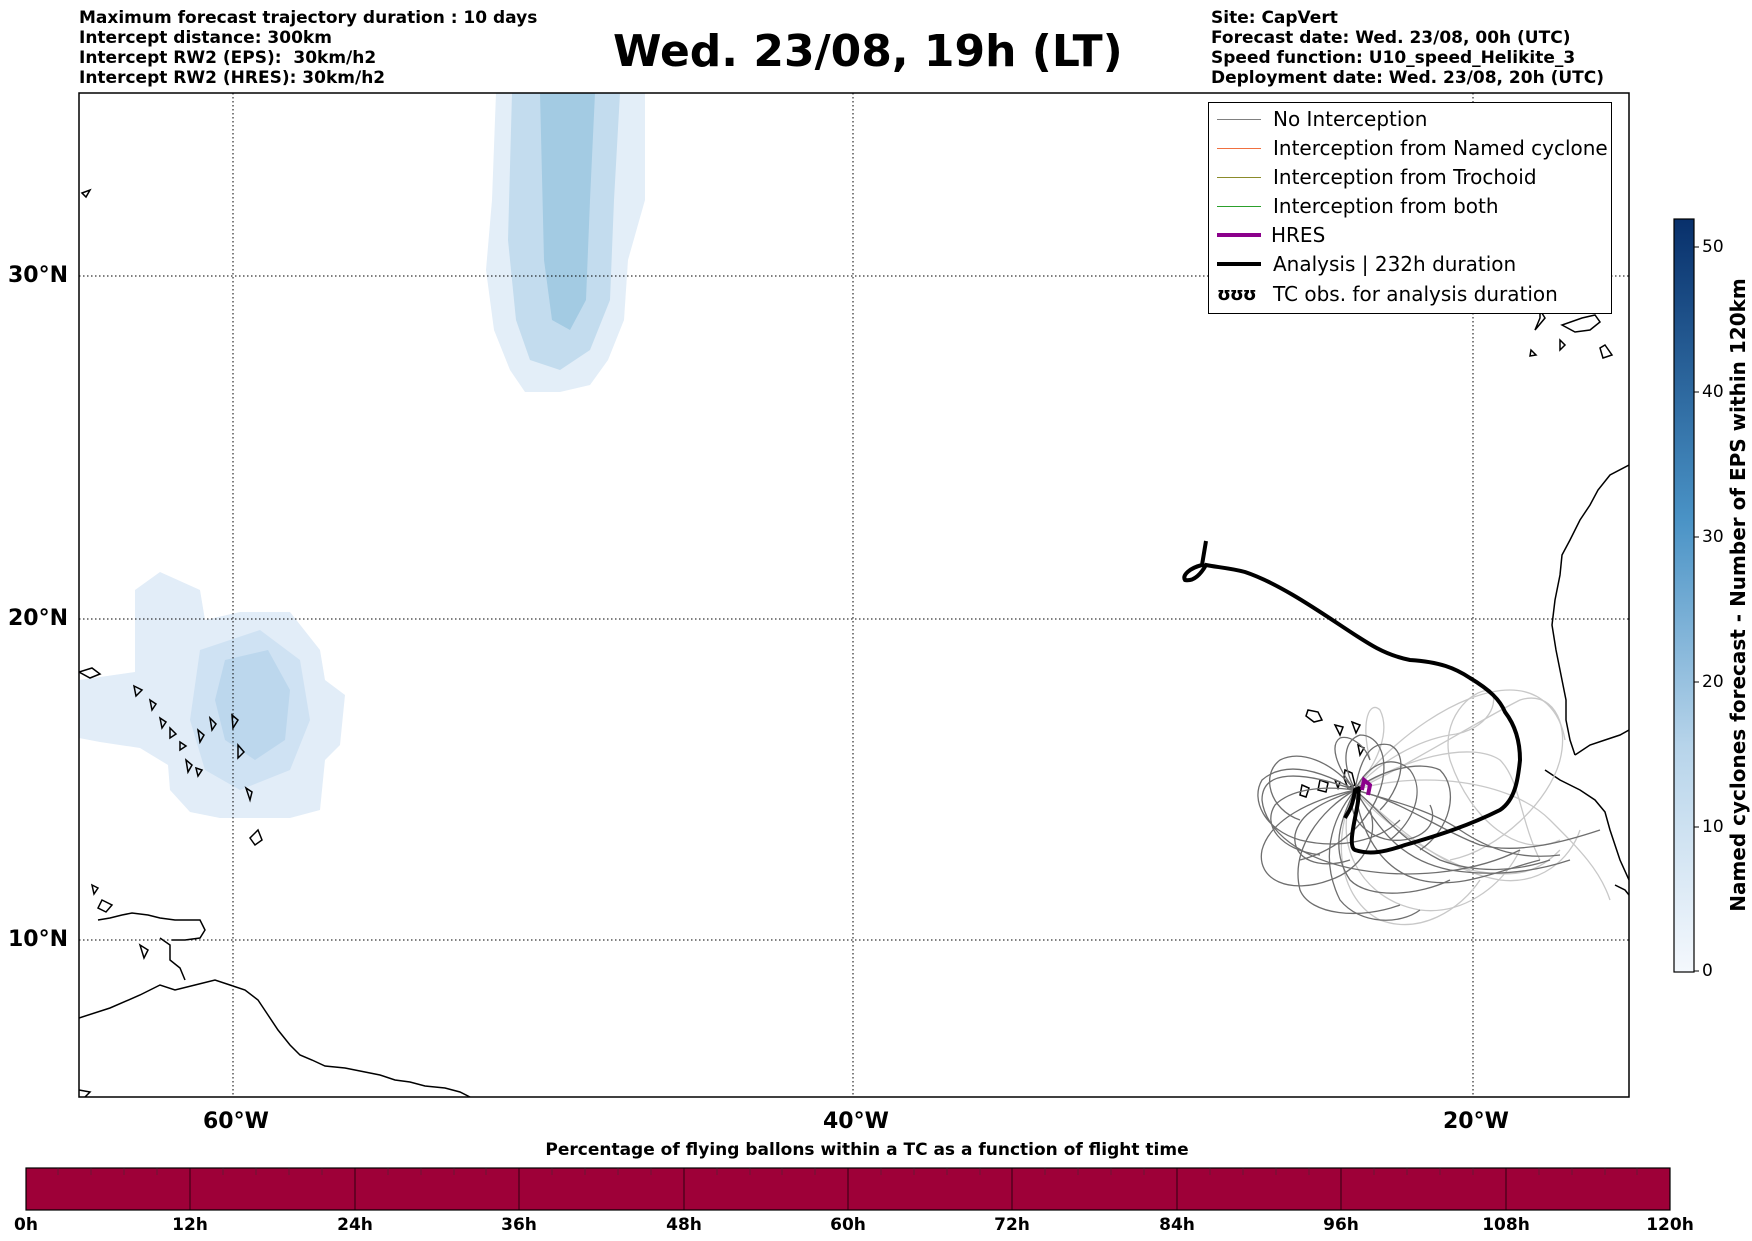 The image size is (1752, 1241). What do you see at coordinates (1366, 786) in the screenshot?
I see `hres-track` at bounding box center [1366, 786].